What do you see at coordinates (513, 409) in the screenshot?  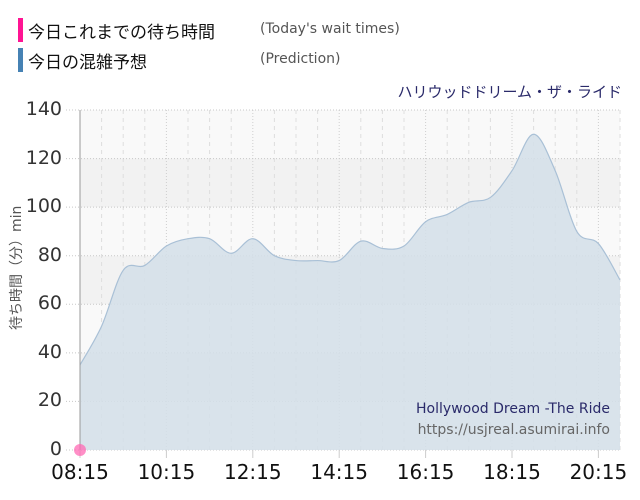 I see `watermark-ride-name: Hollywood Dream -The Ride` at bounding box center [513, 409].